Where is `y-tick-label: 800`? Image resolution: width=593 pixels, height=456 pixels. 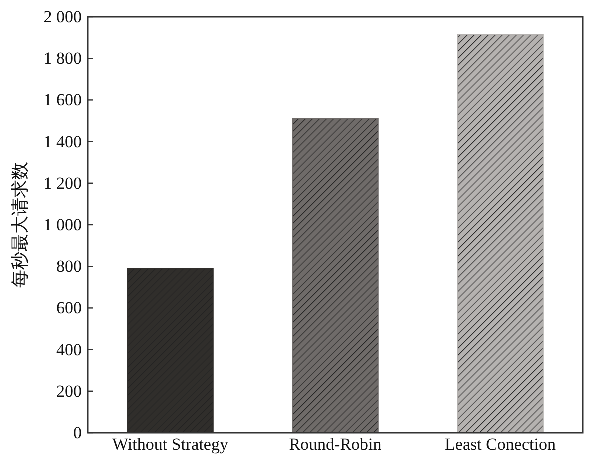 y-tick-label: 800 is located at coordinates (69, 266).